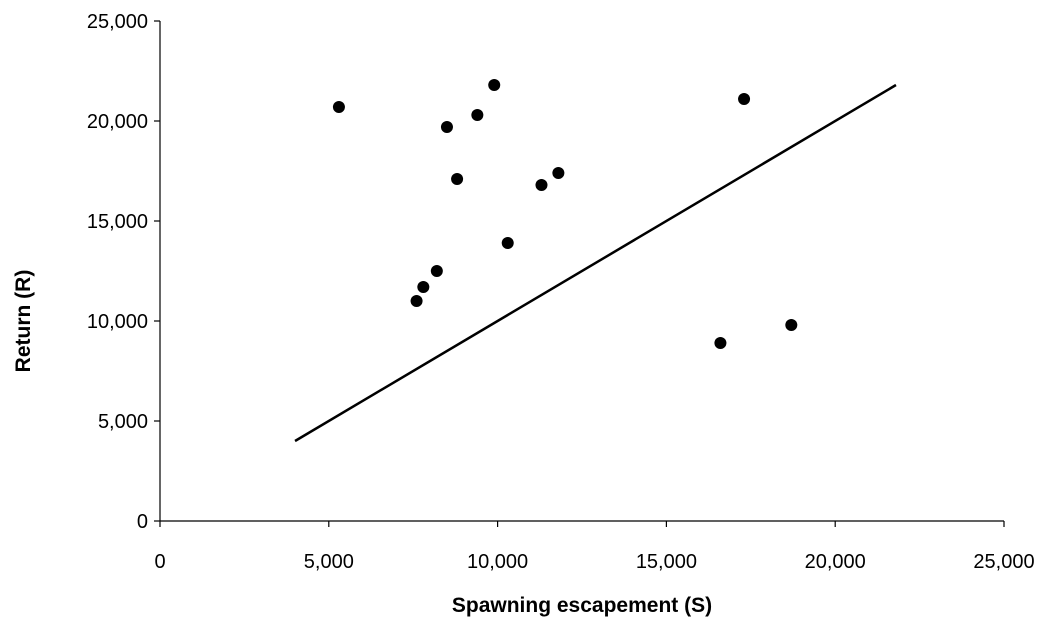 The height and width of the screenshot is (621, 1049). I want to click on x-tick-label: 25,000, so click(1003, 562).